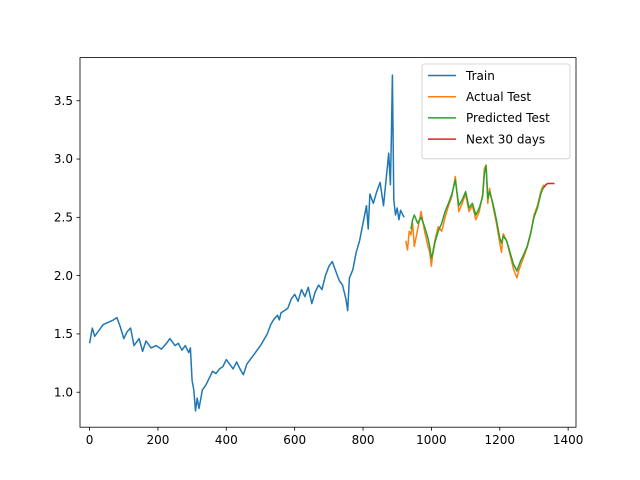 The image size is (640, 480). What do you see at coordinates (63, 159) in the screenshot?
I see `y-tick-label: 3.0` at bounding box center [63, 159].